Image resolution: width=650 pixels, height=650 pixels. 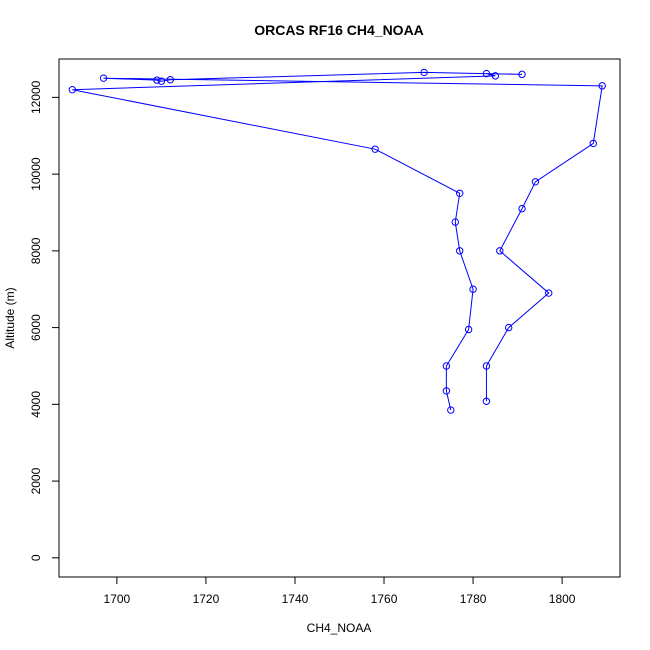 What do you see at coordinates (295, 599) in the screenshot?
I see `x-tick-label: 1740` at bounding box center [295, 599].